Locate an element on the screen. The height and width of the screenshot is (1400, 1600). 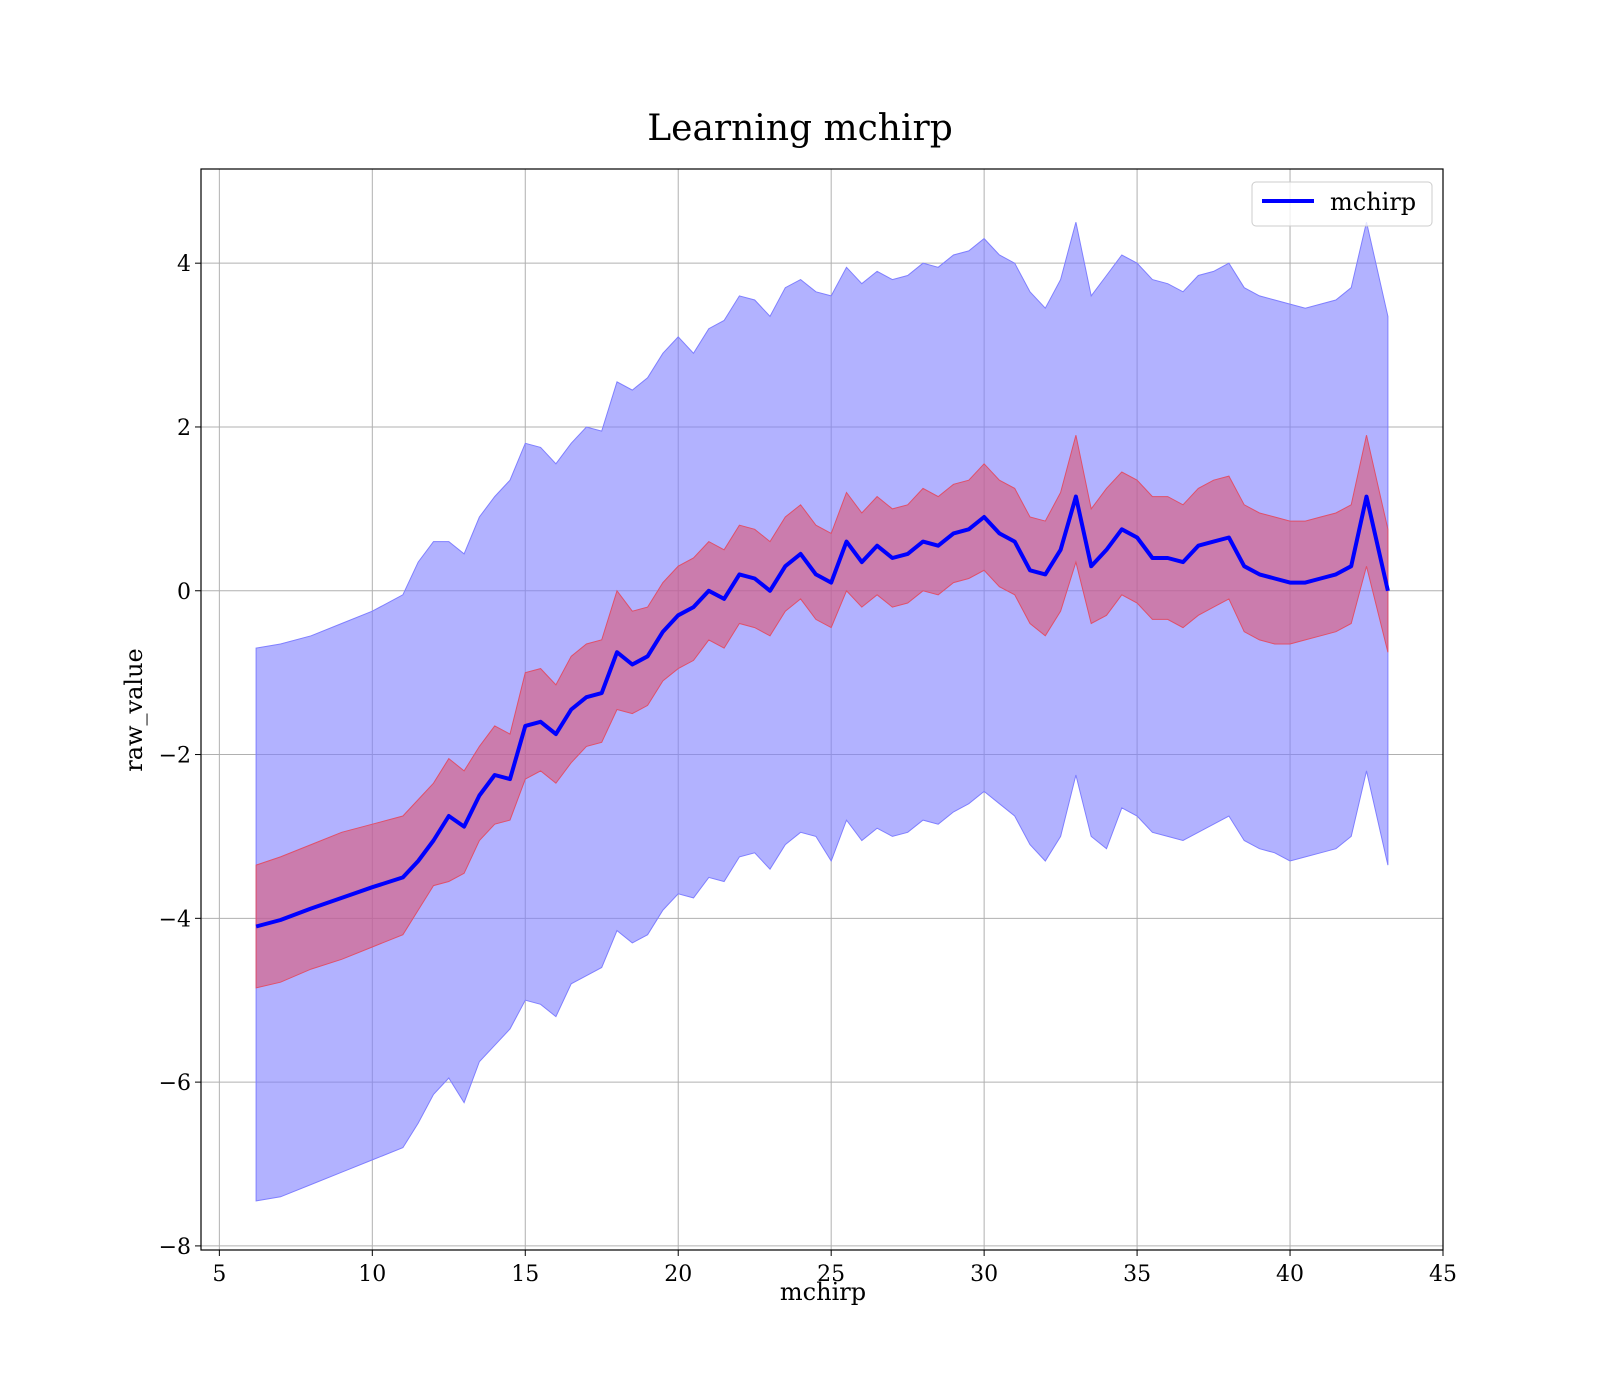
y-tick-label: 2 is located at coordinates (184, 428).